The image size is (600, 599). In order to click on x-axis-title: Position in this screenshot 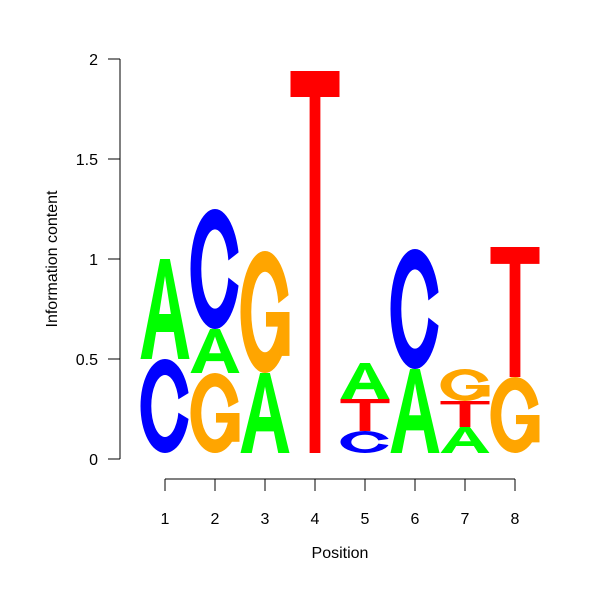, I will do `click(340, 553)`.